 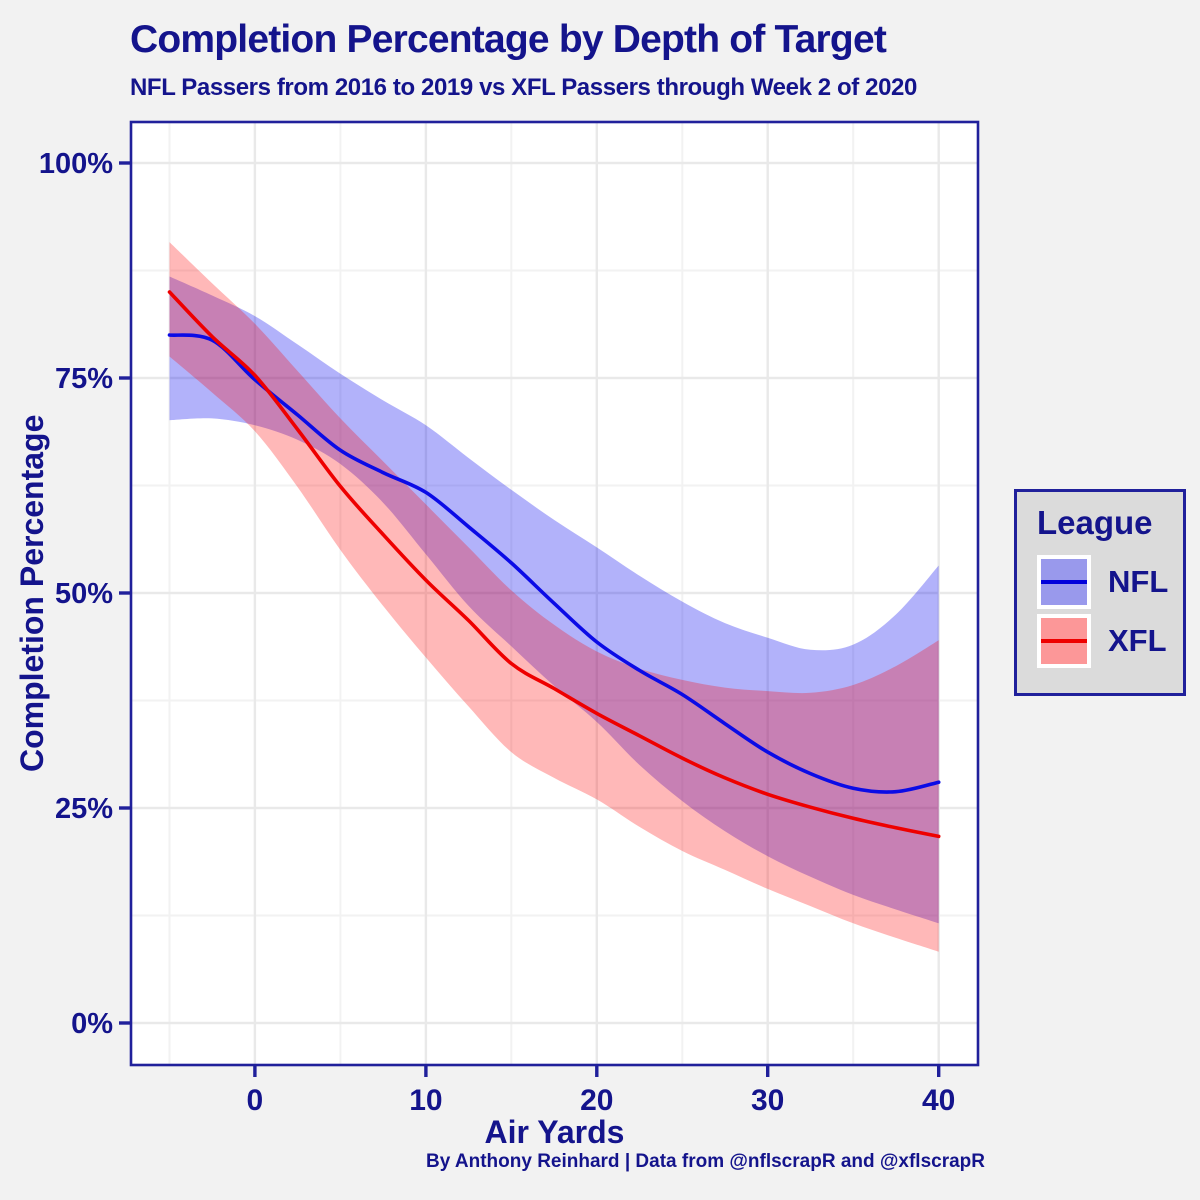 I want to click on x-tick-label: 20, so click(x=596, y=1100).